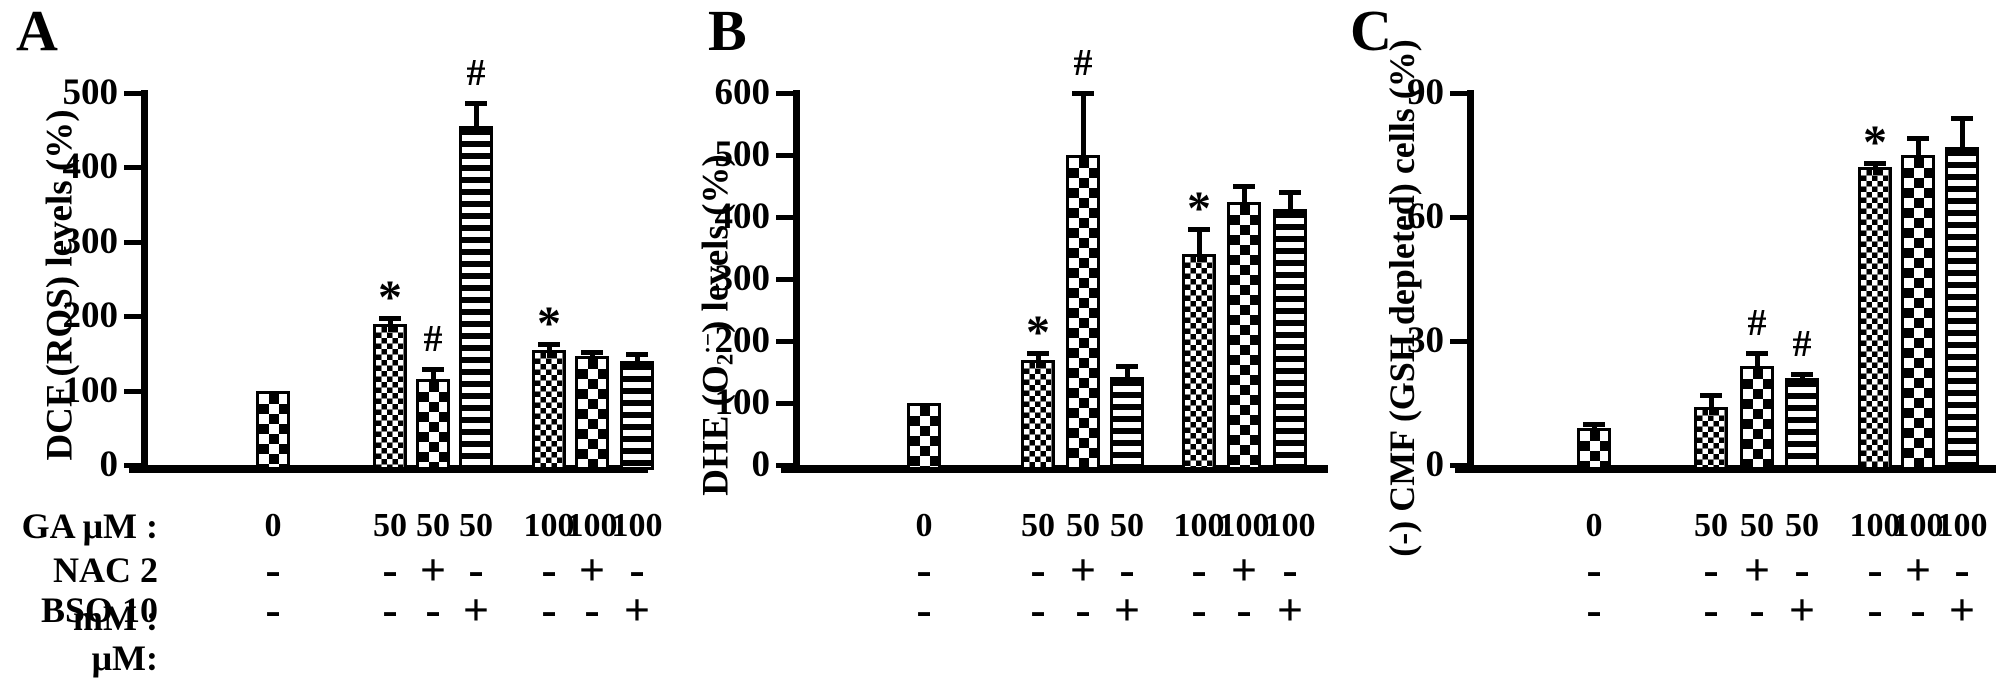 The height and width of the screenshot is (682, 2008). Describe the element at coordinates (89, 526) in the screenshot. I see `treatment-row-label: GA μM :` at that location.